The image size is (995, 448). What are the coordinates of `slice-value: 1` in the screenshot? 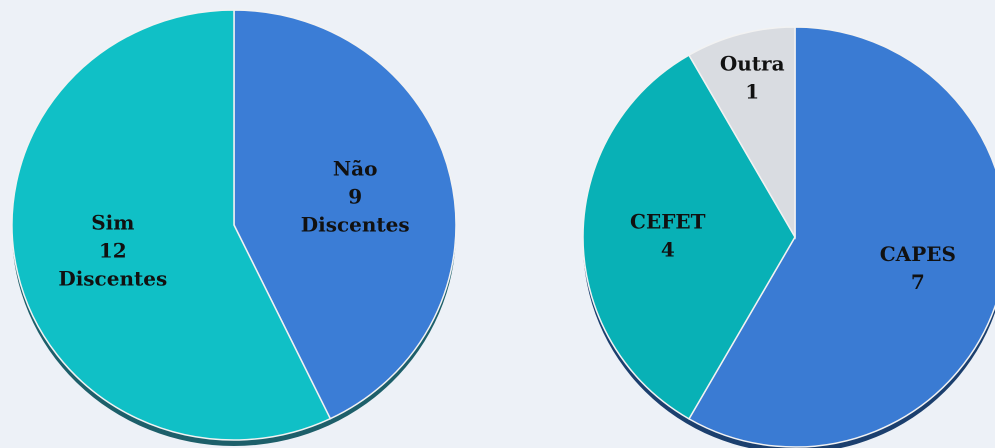 It's located at (752, 91).